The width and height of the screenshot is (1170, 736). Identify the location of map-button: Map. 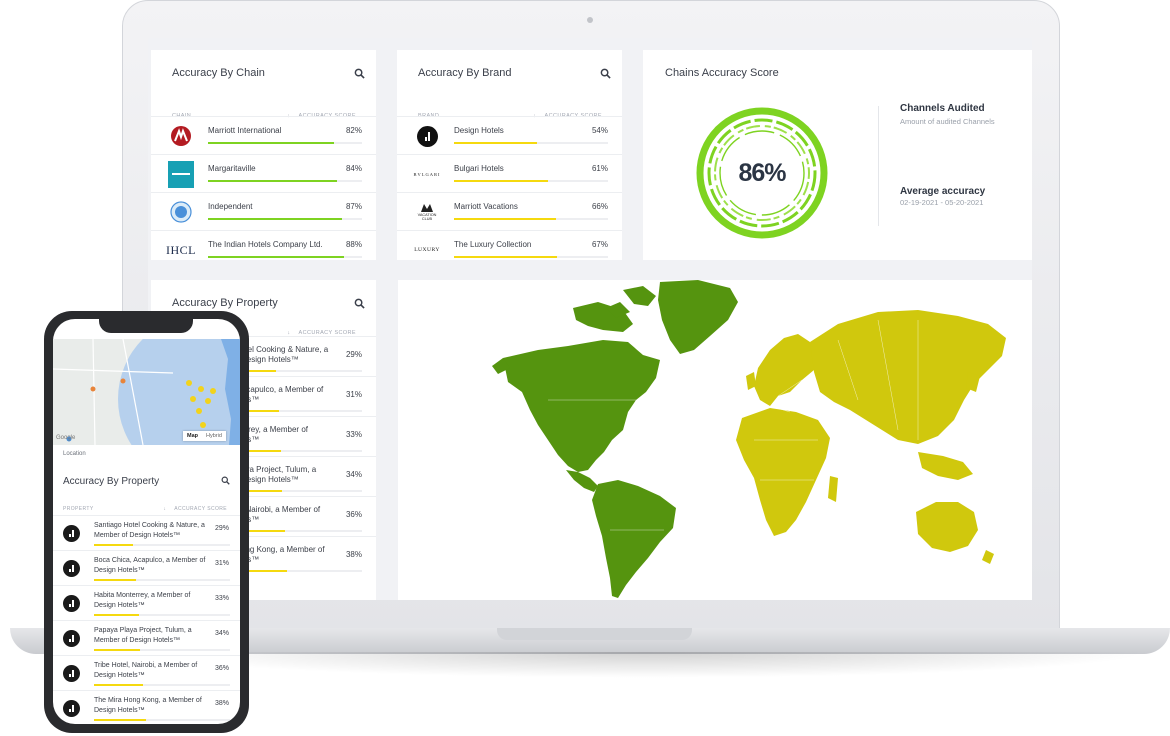
(192, 436).